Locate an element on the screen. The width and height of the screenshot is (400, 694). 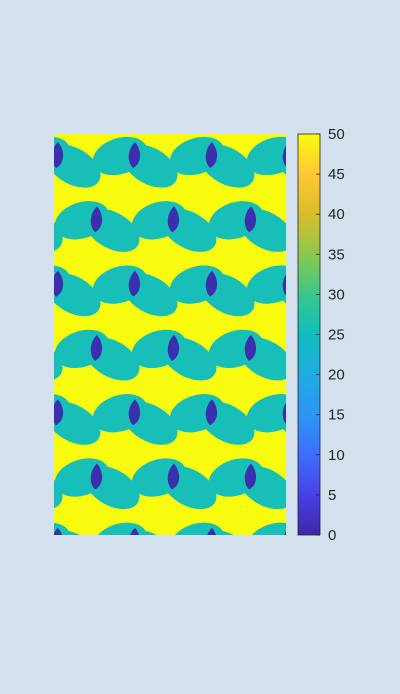
colorbar-tick-label: 30 is located at coordinates (336, 294).